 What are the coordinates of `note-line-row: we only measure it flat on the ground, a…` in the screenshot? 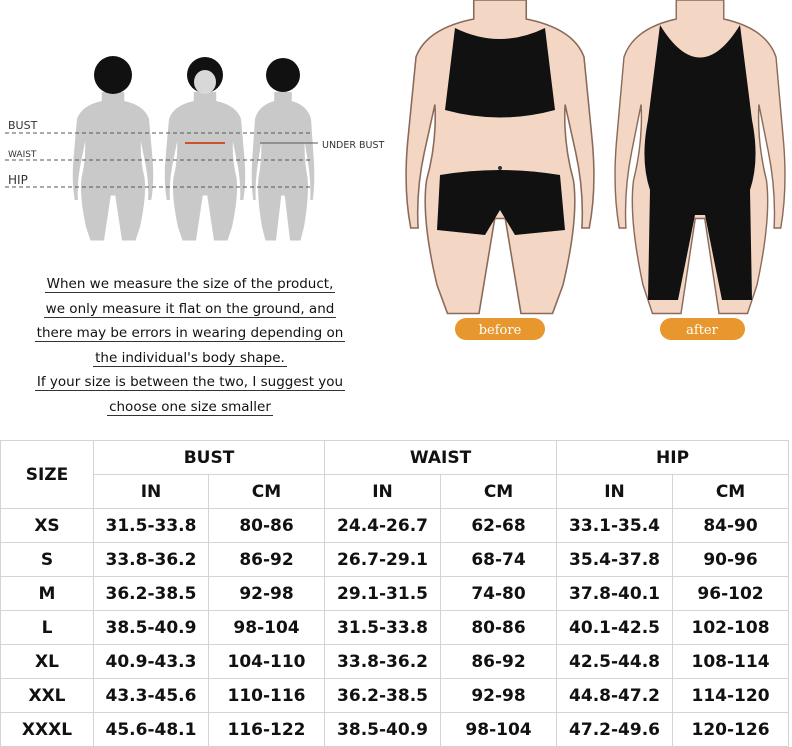 It's located at (190, 309).